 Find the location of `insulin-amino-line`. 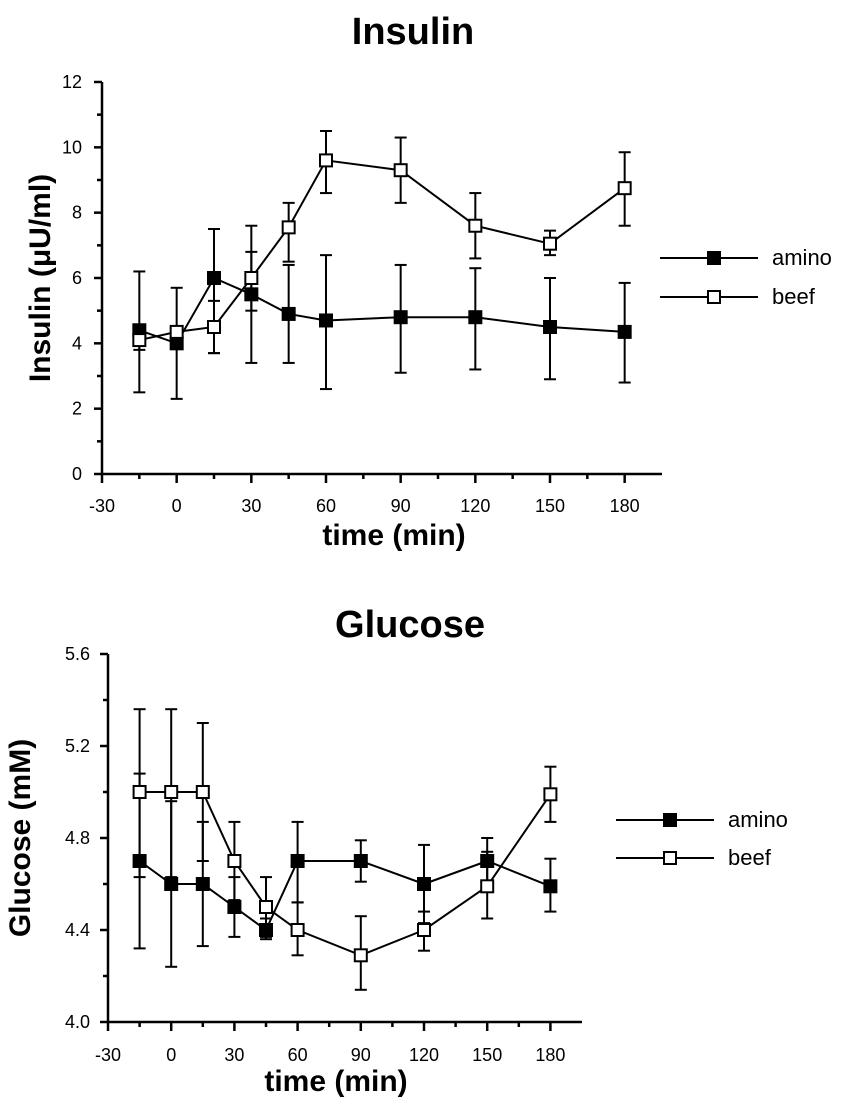

insulin-amino-line is located at coordinates (382, 310).